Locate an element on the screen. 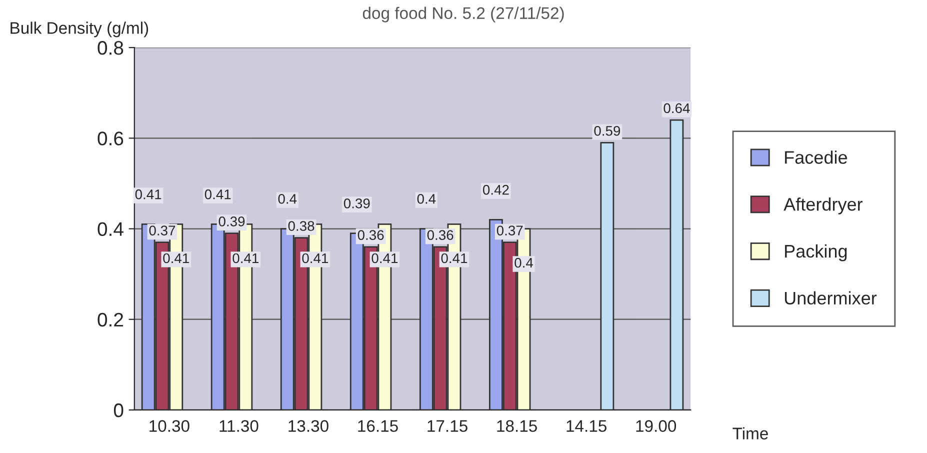 This screenshot has width=927, height=453. y-tick-label: 0.6 is located at coordinates (111, 139).